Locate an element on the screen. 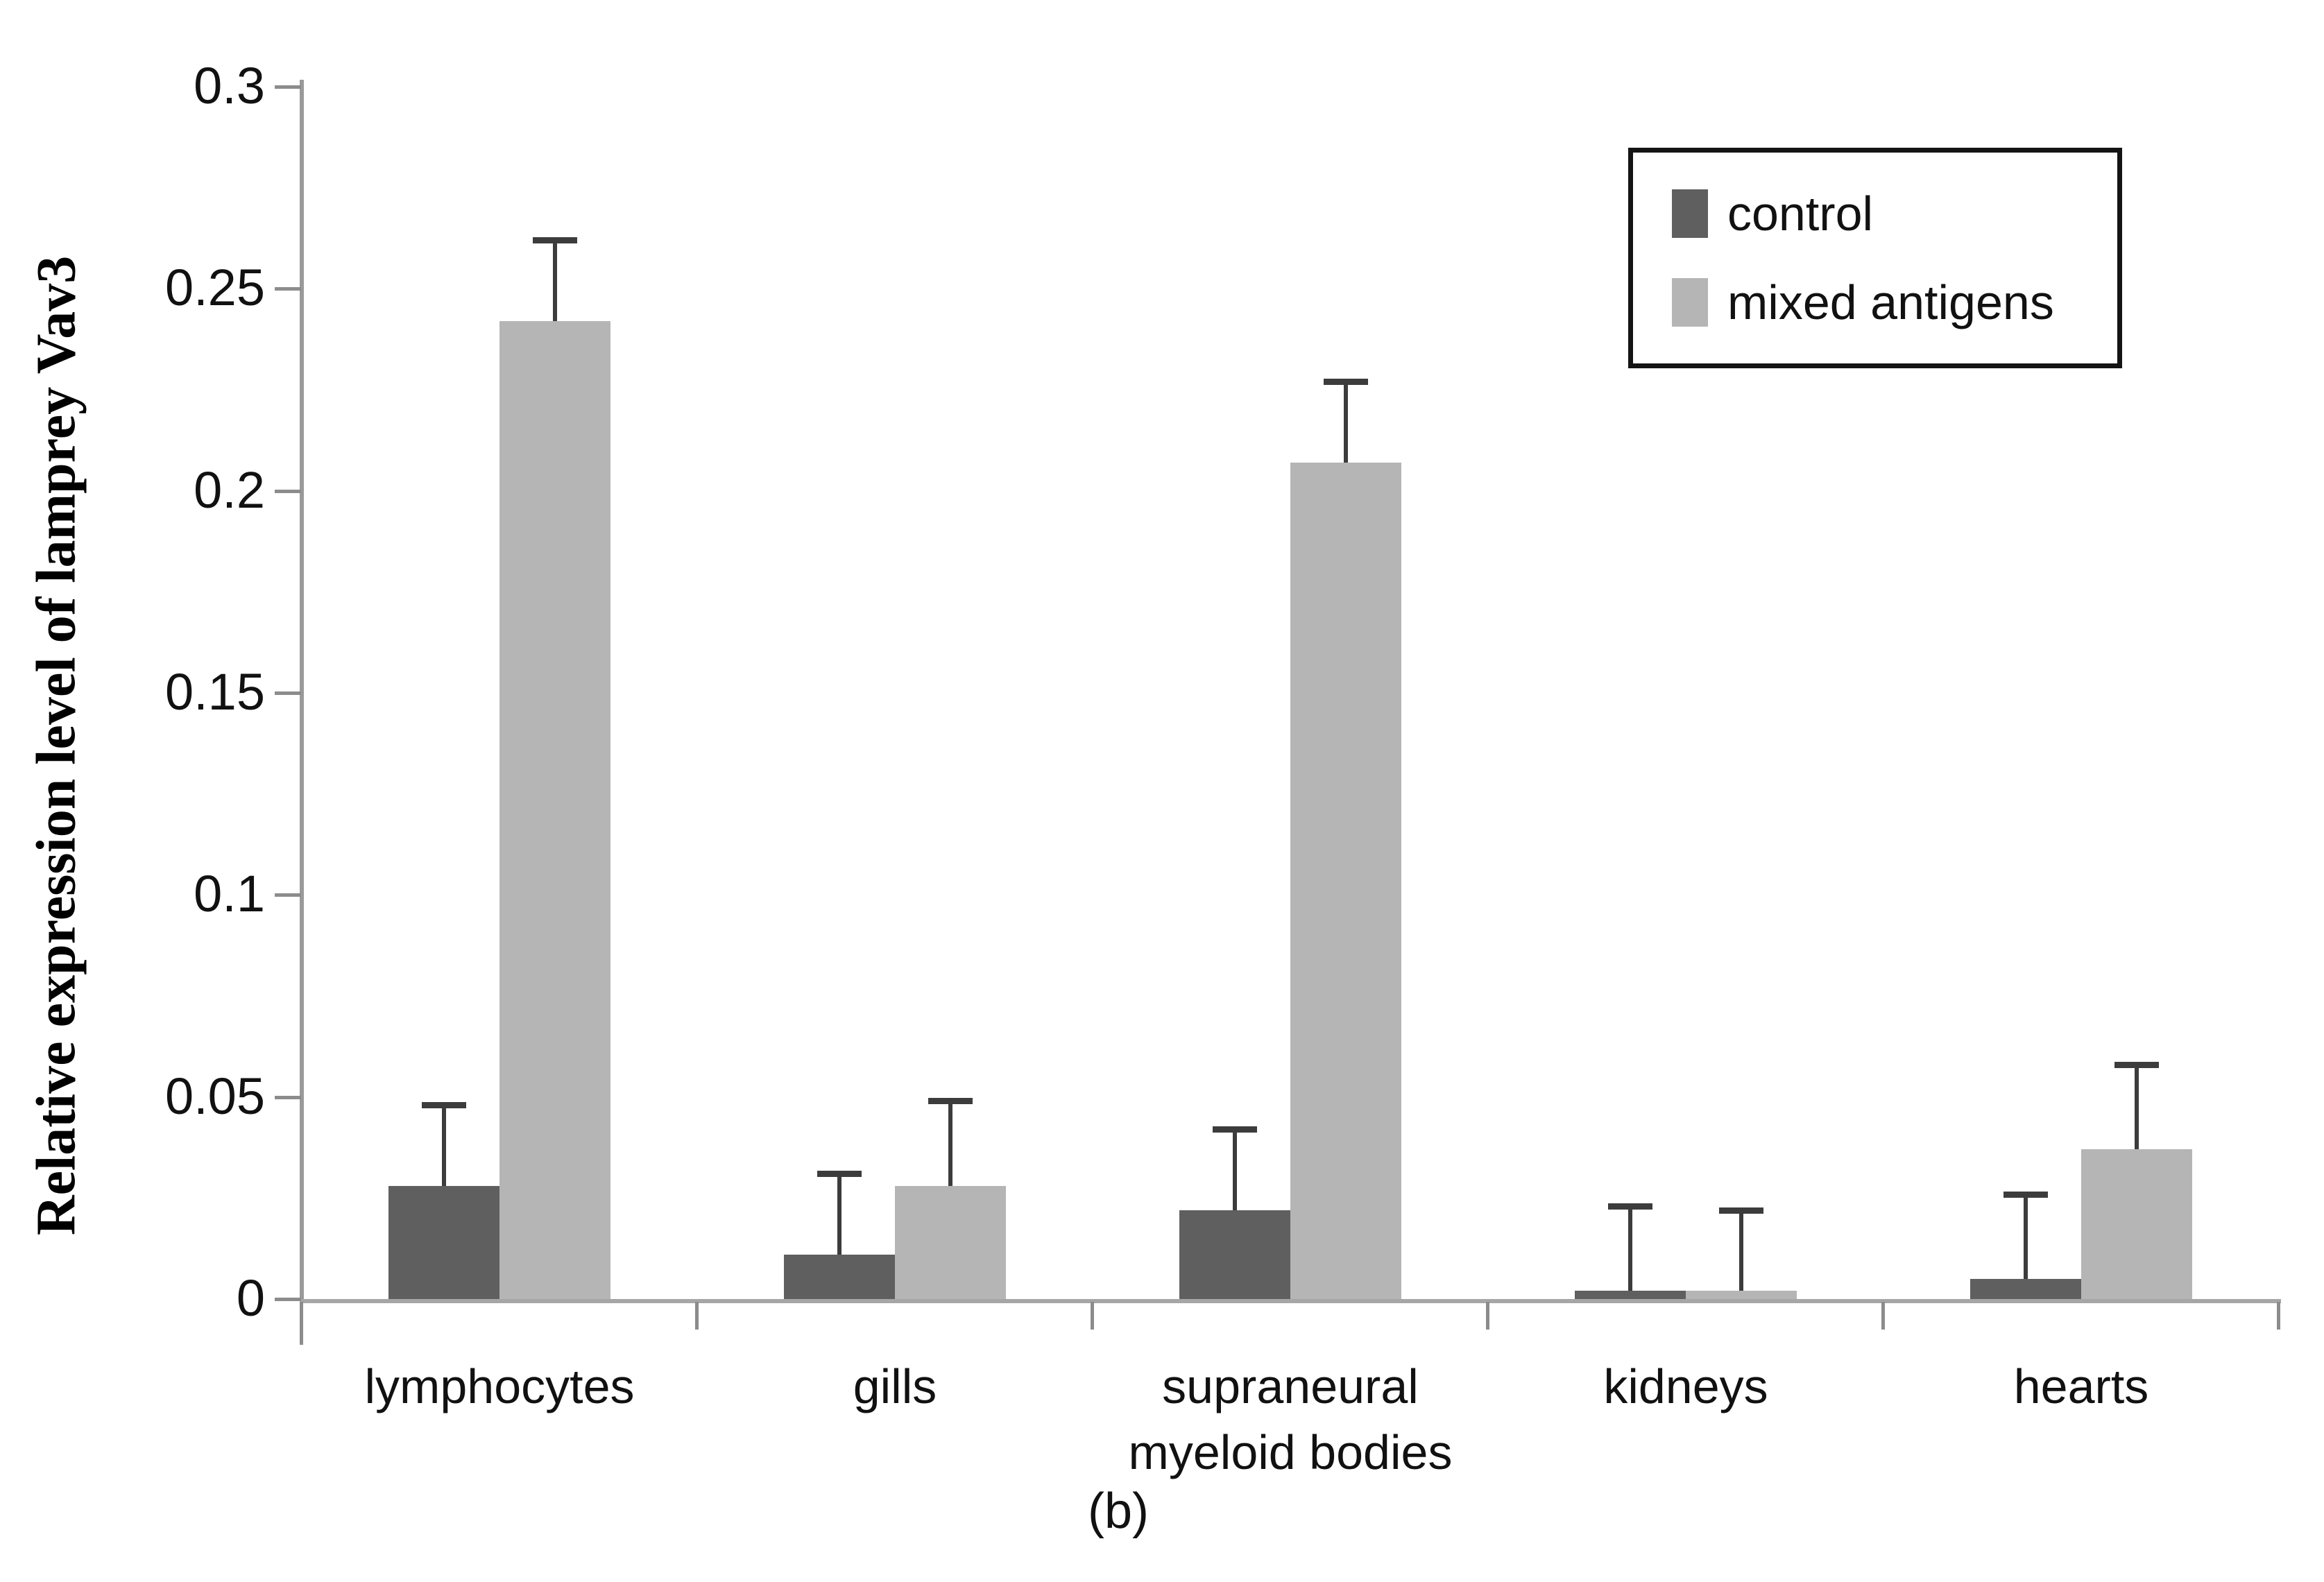 The width and height of the screenshot is (2324, 1582). control-series-swatch-icon is located at coordinates (1690, 213).